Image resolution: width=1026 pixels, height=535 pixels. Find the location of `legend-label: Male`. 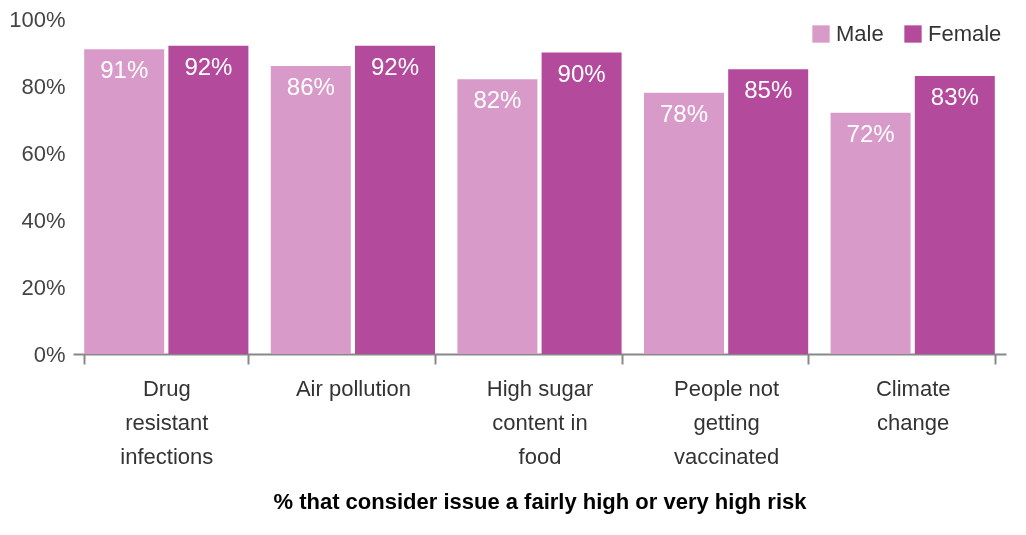

legend-label: Male is located at coordinates (860, 33).